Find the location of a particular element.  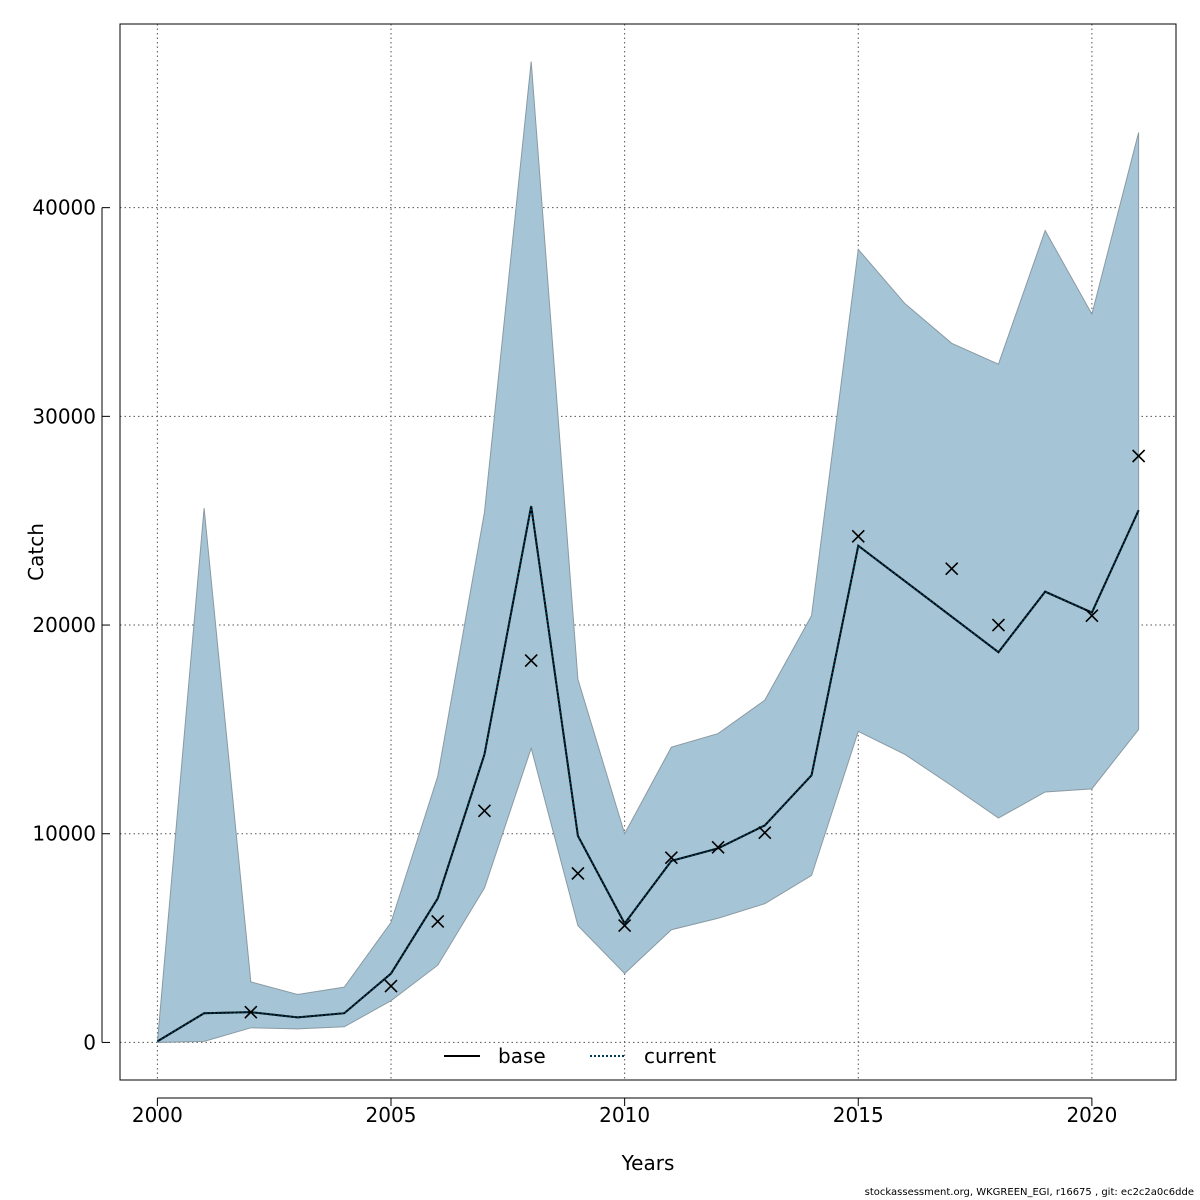

legend-label-current: current is located at coordinates (680, 1056).